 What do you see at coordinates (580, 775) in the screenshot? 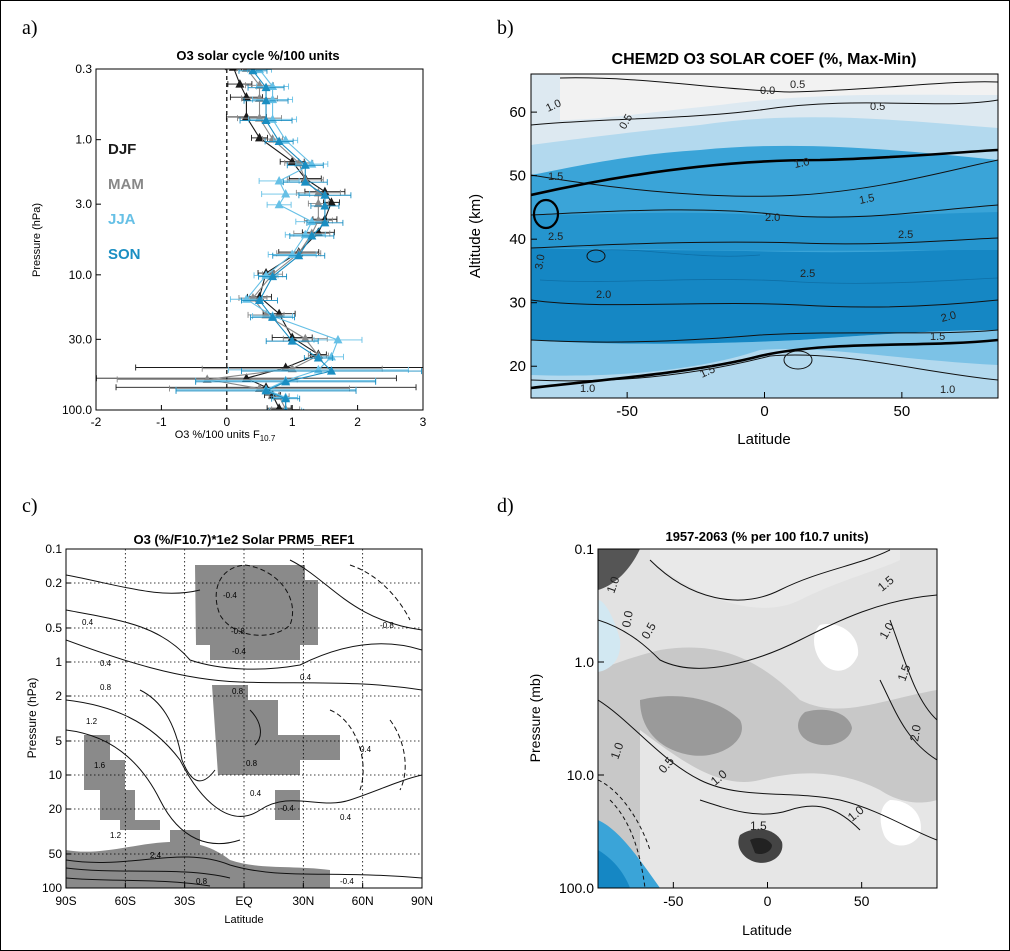
I see `panel-d-ytick-label: 10.0` at bounding box center [580, 775].